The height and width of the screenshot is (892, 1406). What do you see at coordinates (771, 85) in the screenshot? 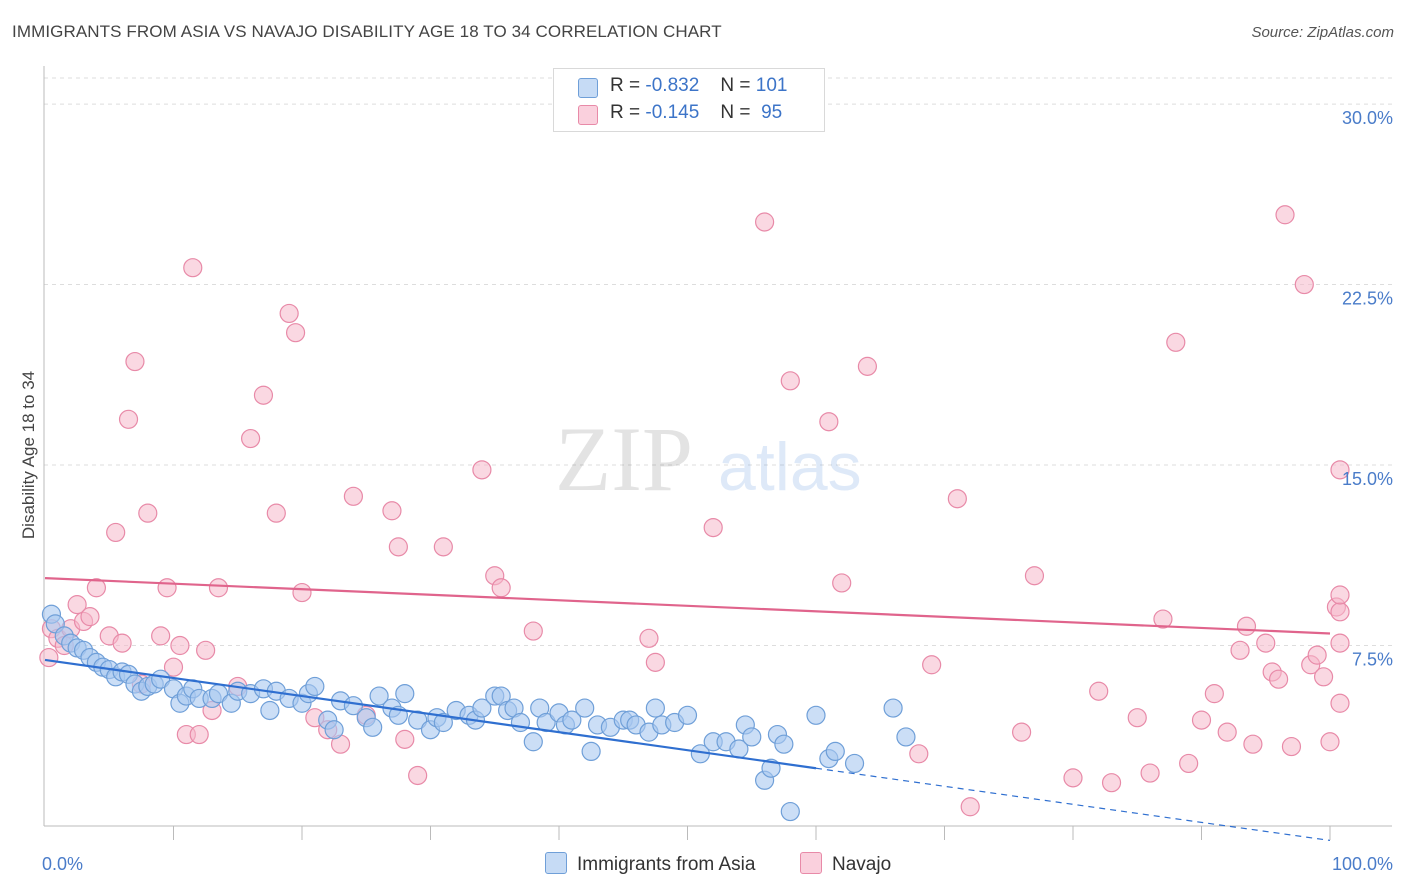
I see `legend-n-value: 101` at bounding box center [771, 85].